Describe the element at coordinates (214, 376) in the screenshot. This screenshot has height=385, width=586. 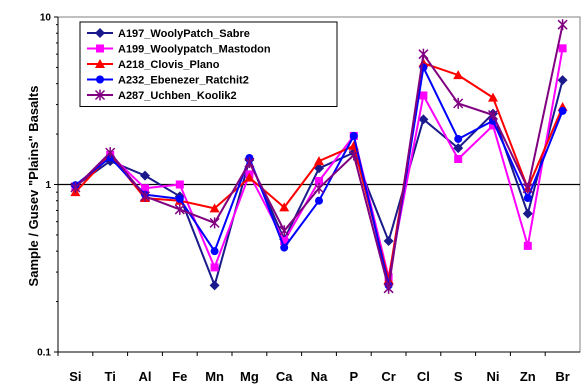
I see `x-tick-label: Mn` at that location.